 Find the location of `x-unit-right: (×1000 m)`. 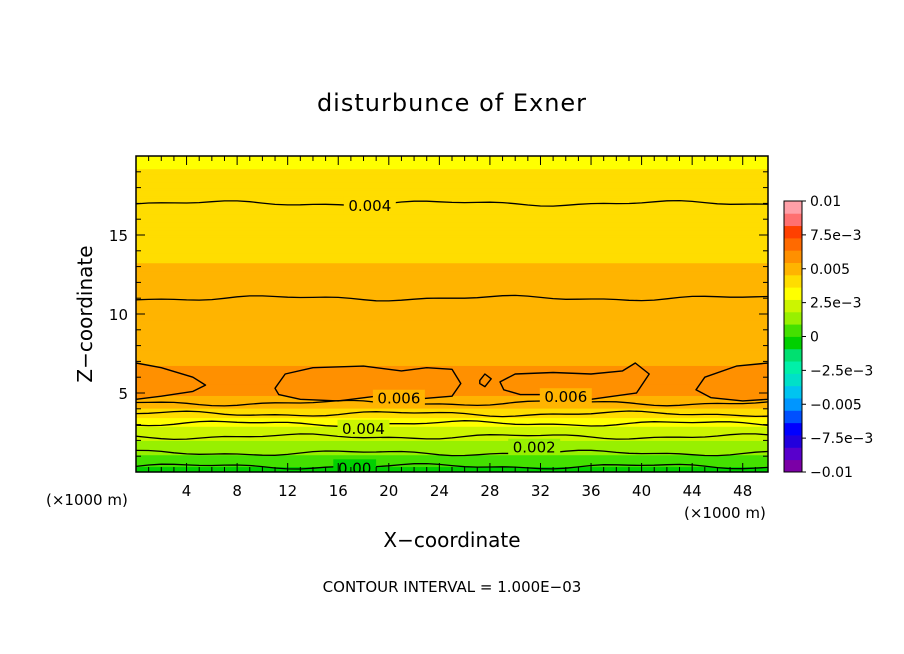

x-unit-right: (×1000 m) is located at coordinates (725, 513).